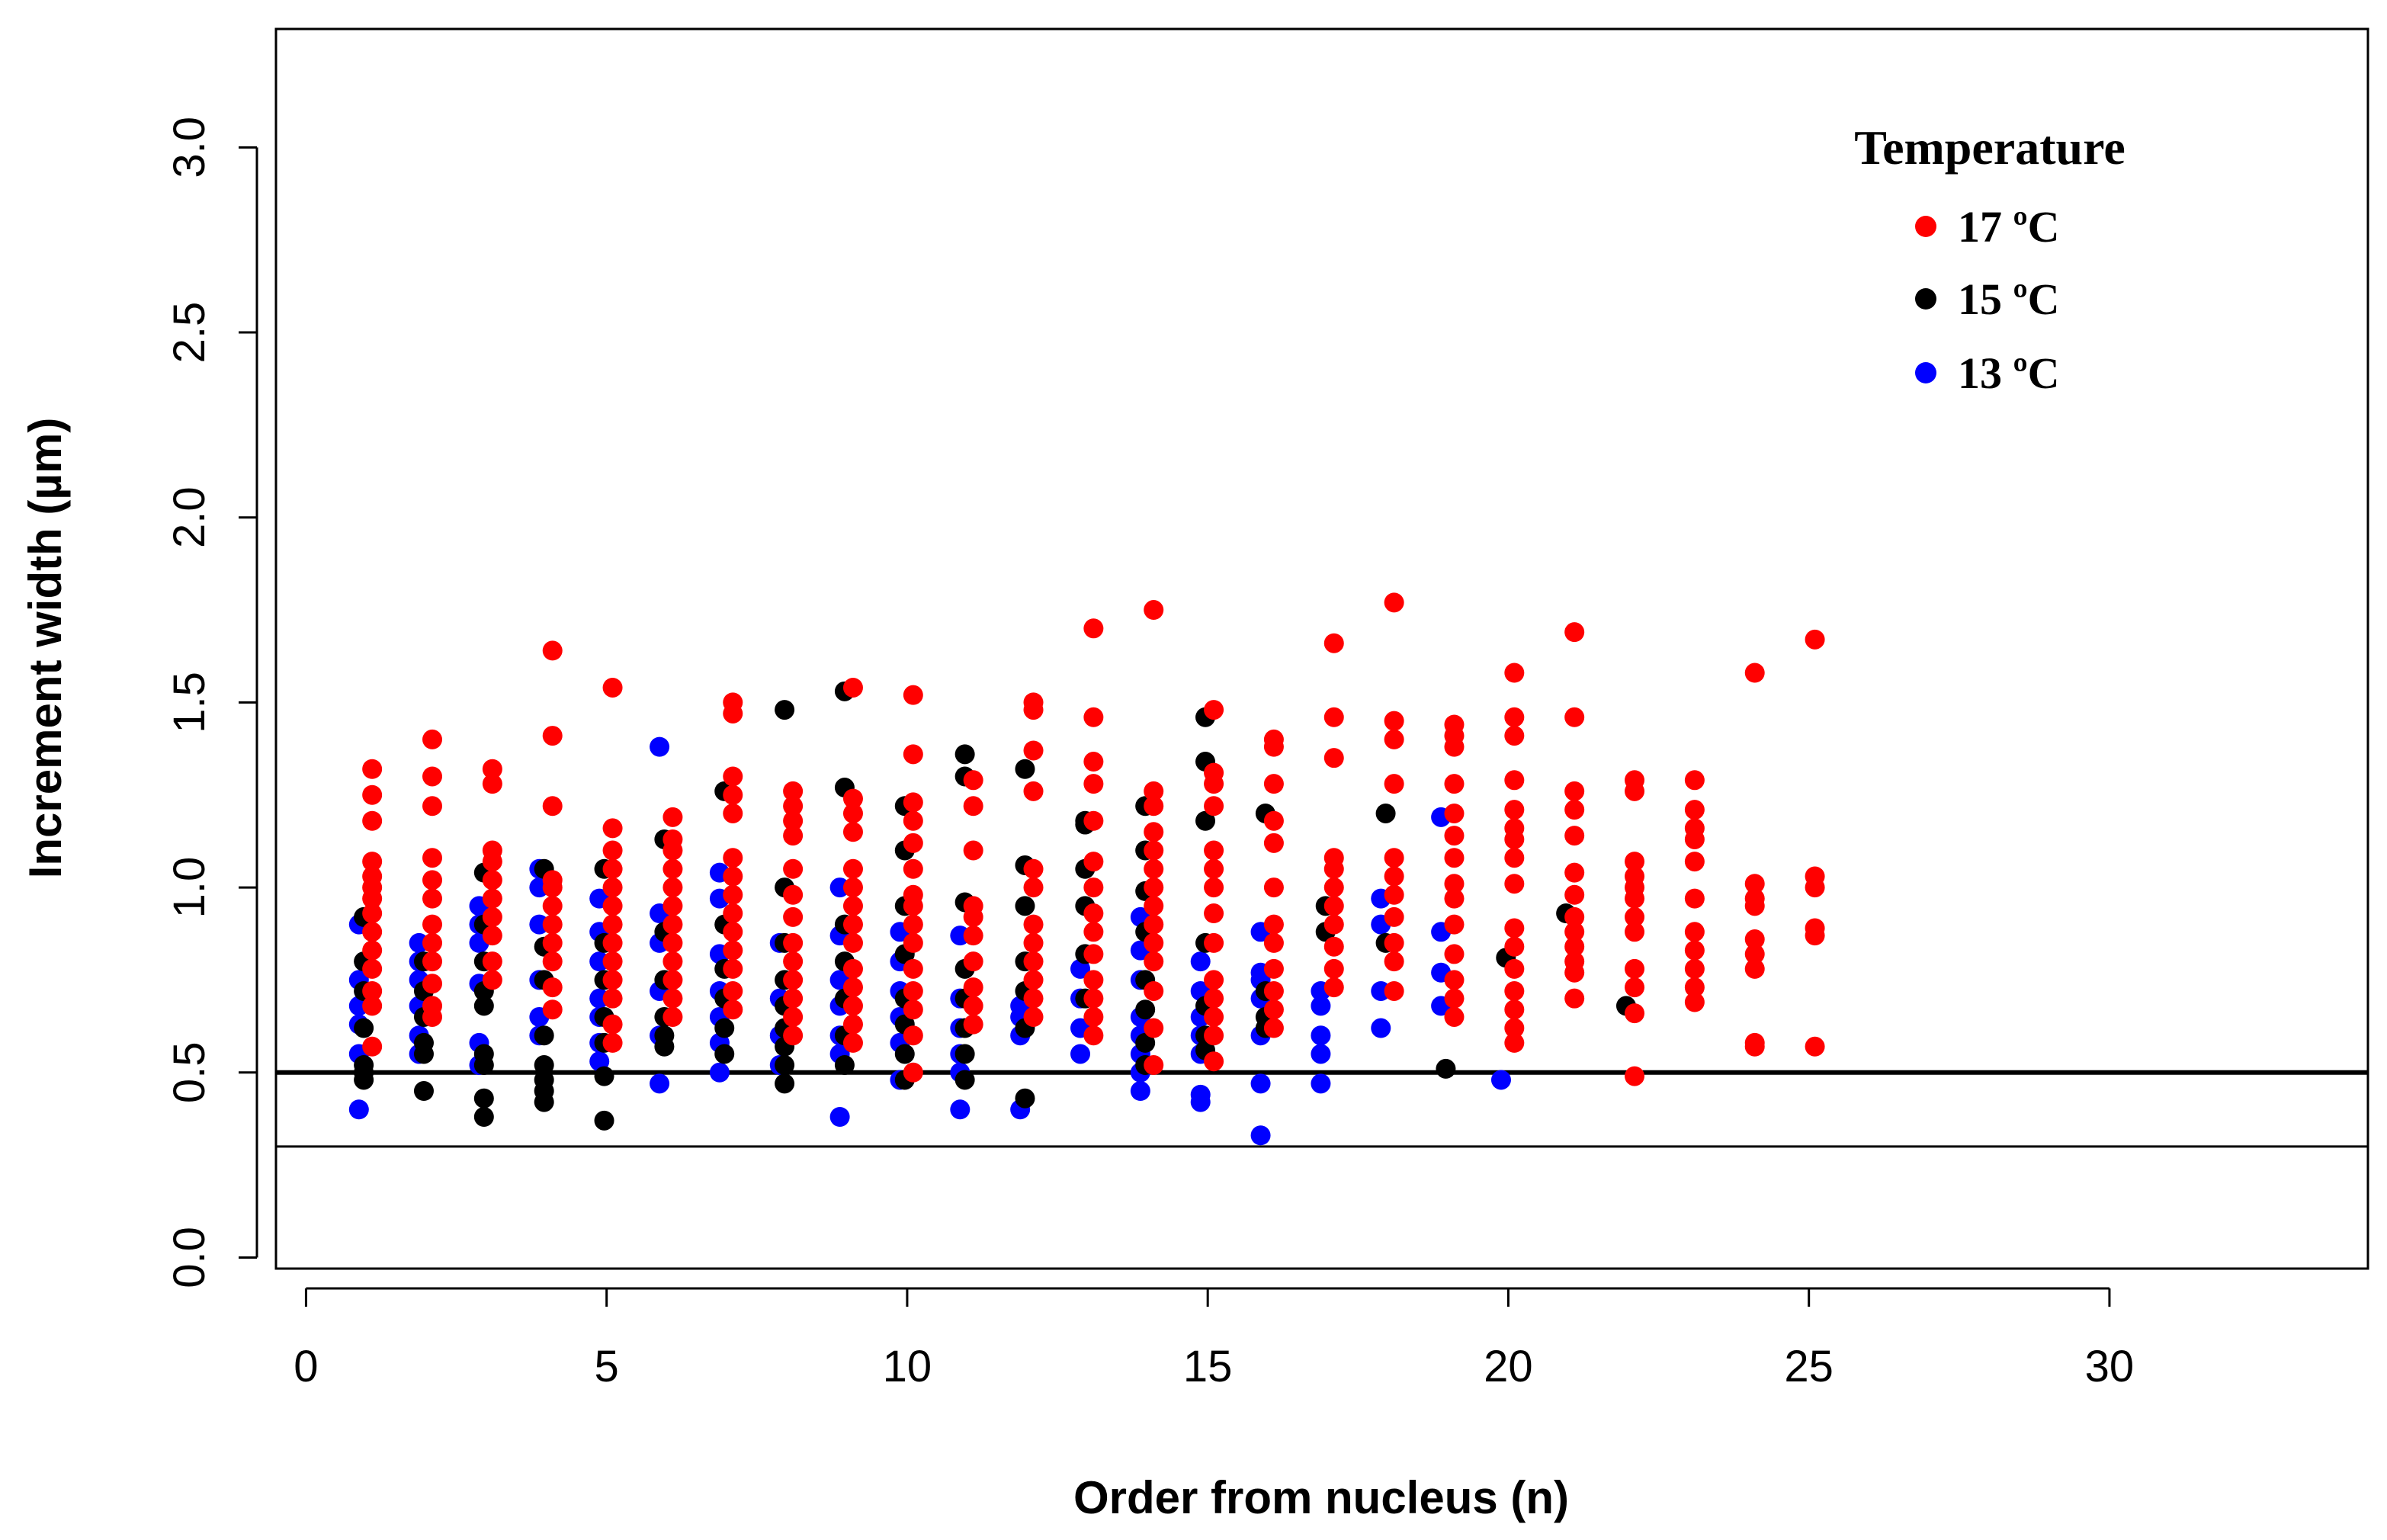 This screenshot has height=1540, width=2387. Describe the element at coordinates (189, 702) in the screenshot. I see `y-tick-label: 1.5` at that location.